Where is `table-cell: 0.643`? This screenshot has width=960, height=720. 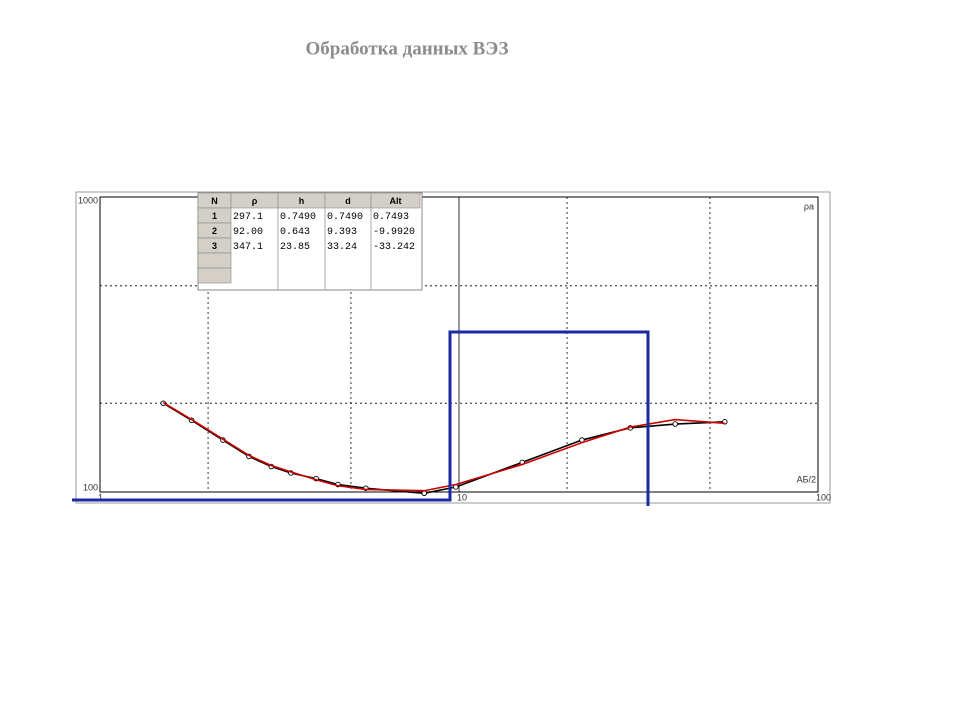 table-cell: 0.643 is located at coordinates (295, 232).